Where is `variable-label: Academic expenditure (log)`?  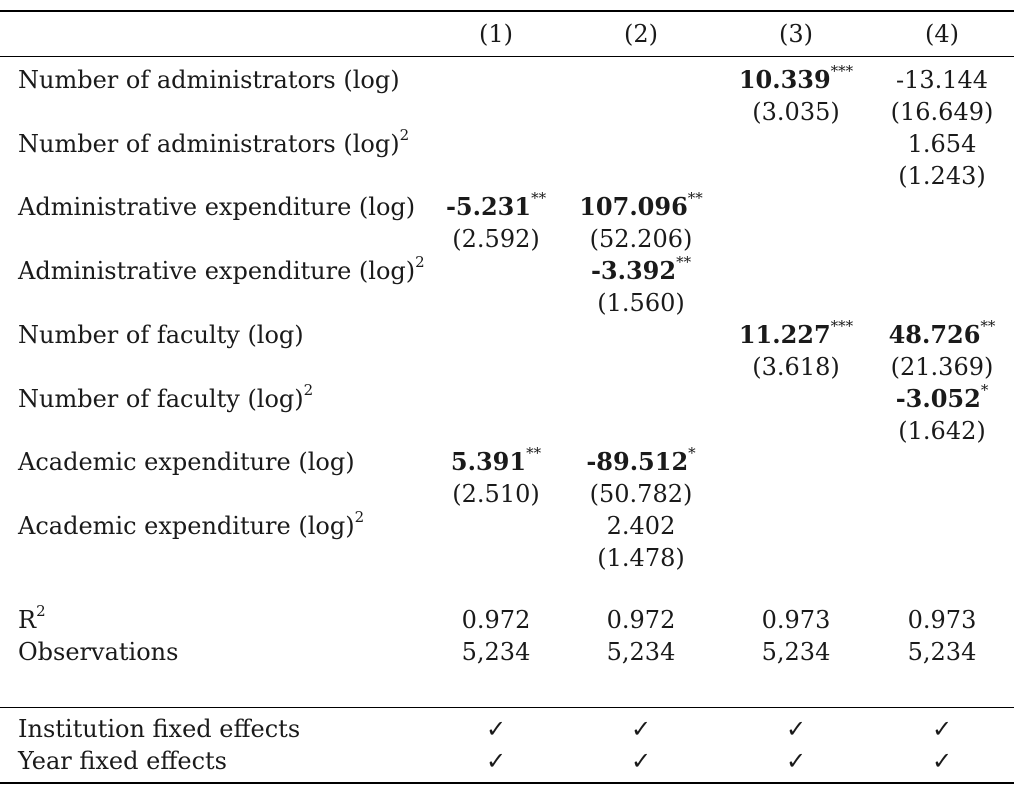
variable-label: Academic expenditure (log) is located at coordinates (186, 462).